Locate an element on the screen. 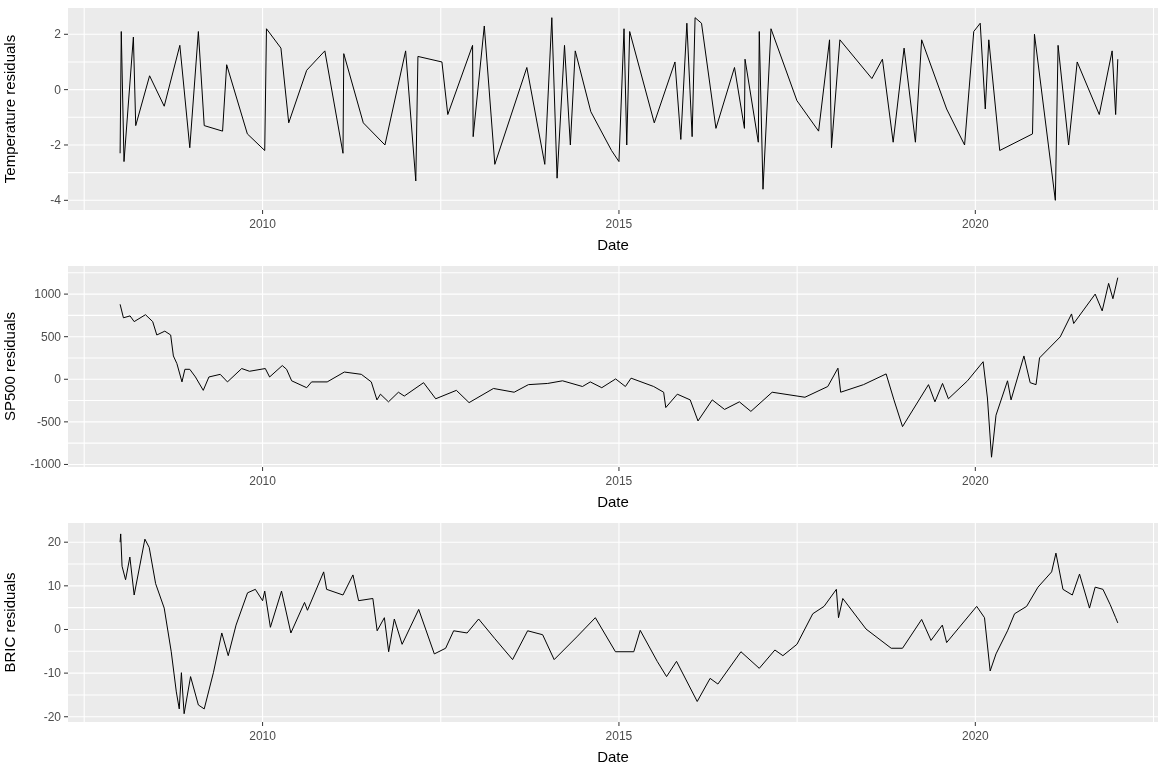 The image size is (1164, 770). y-tick-label: -1000 is located at coordinates (46, 464).